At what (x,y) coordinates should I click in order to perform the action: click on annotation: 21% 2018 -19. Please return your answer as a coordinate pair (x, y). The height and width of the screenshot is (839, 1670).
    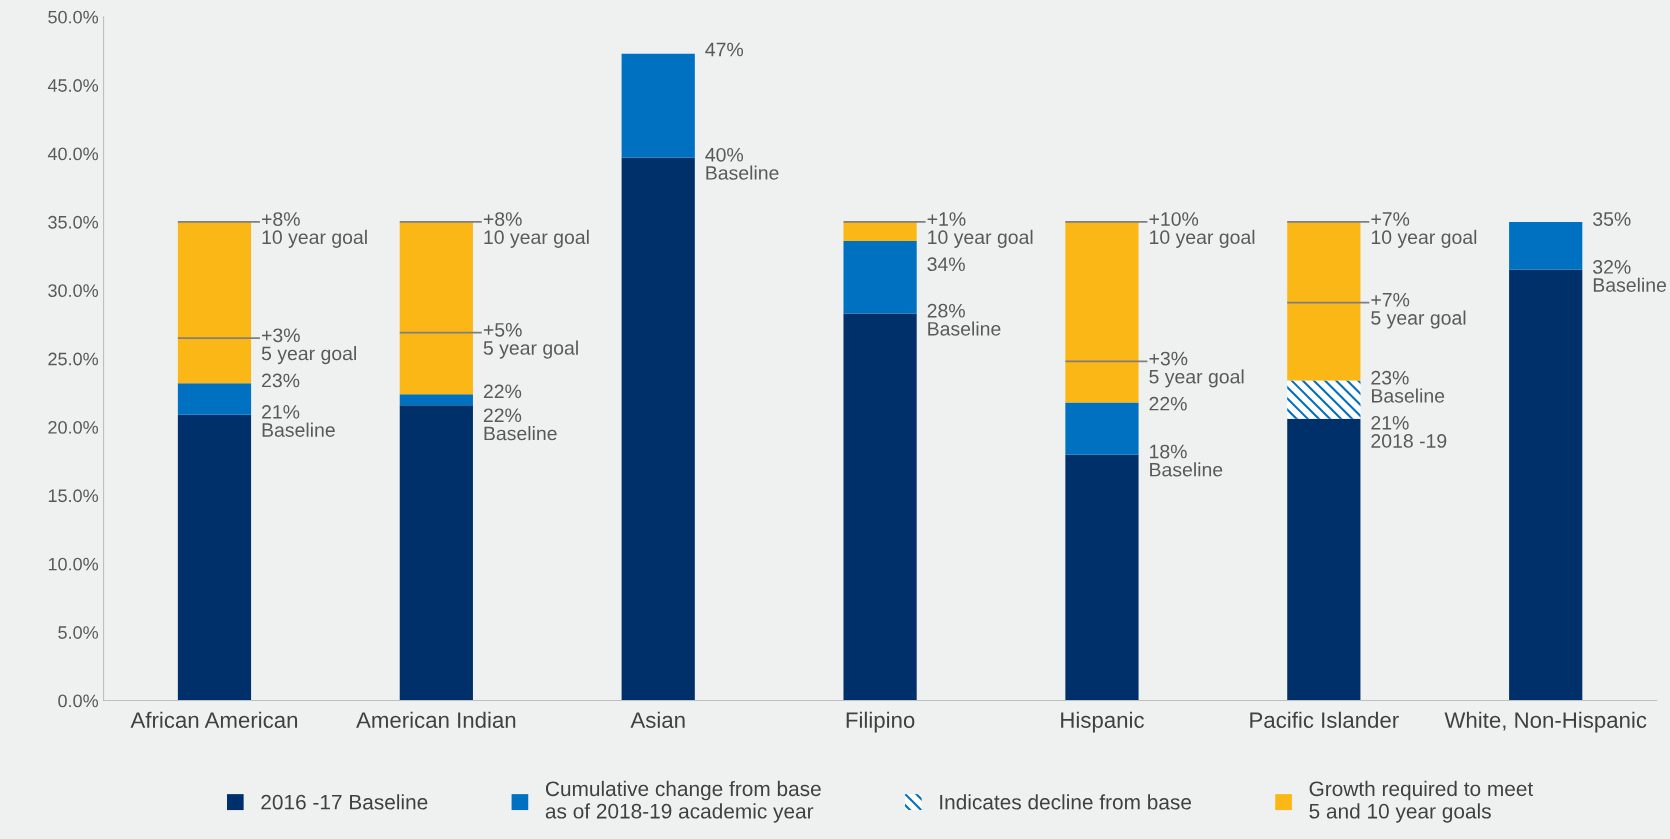
    Looking at the image, I should click on (1409, 431).